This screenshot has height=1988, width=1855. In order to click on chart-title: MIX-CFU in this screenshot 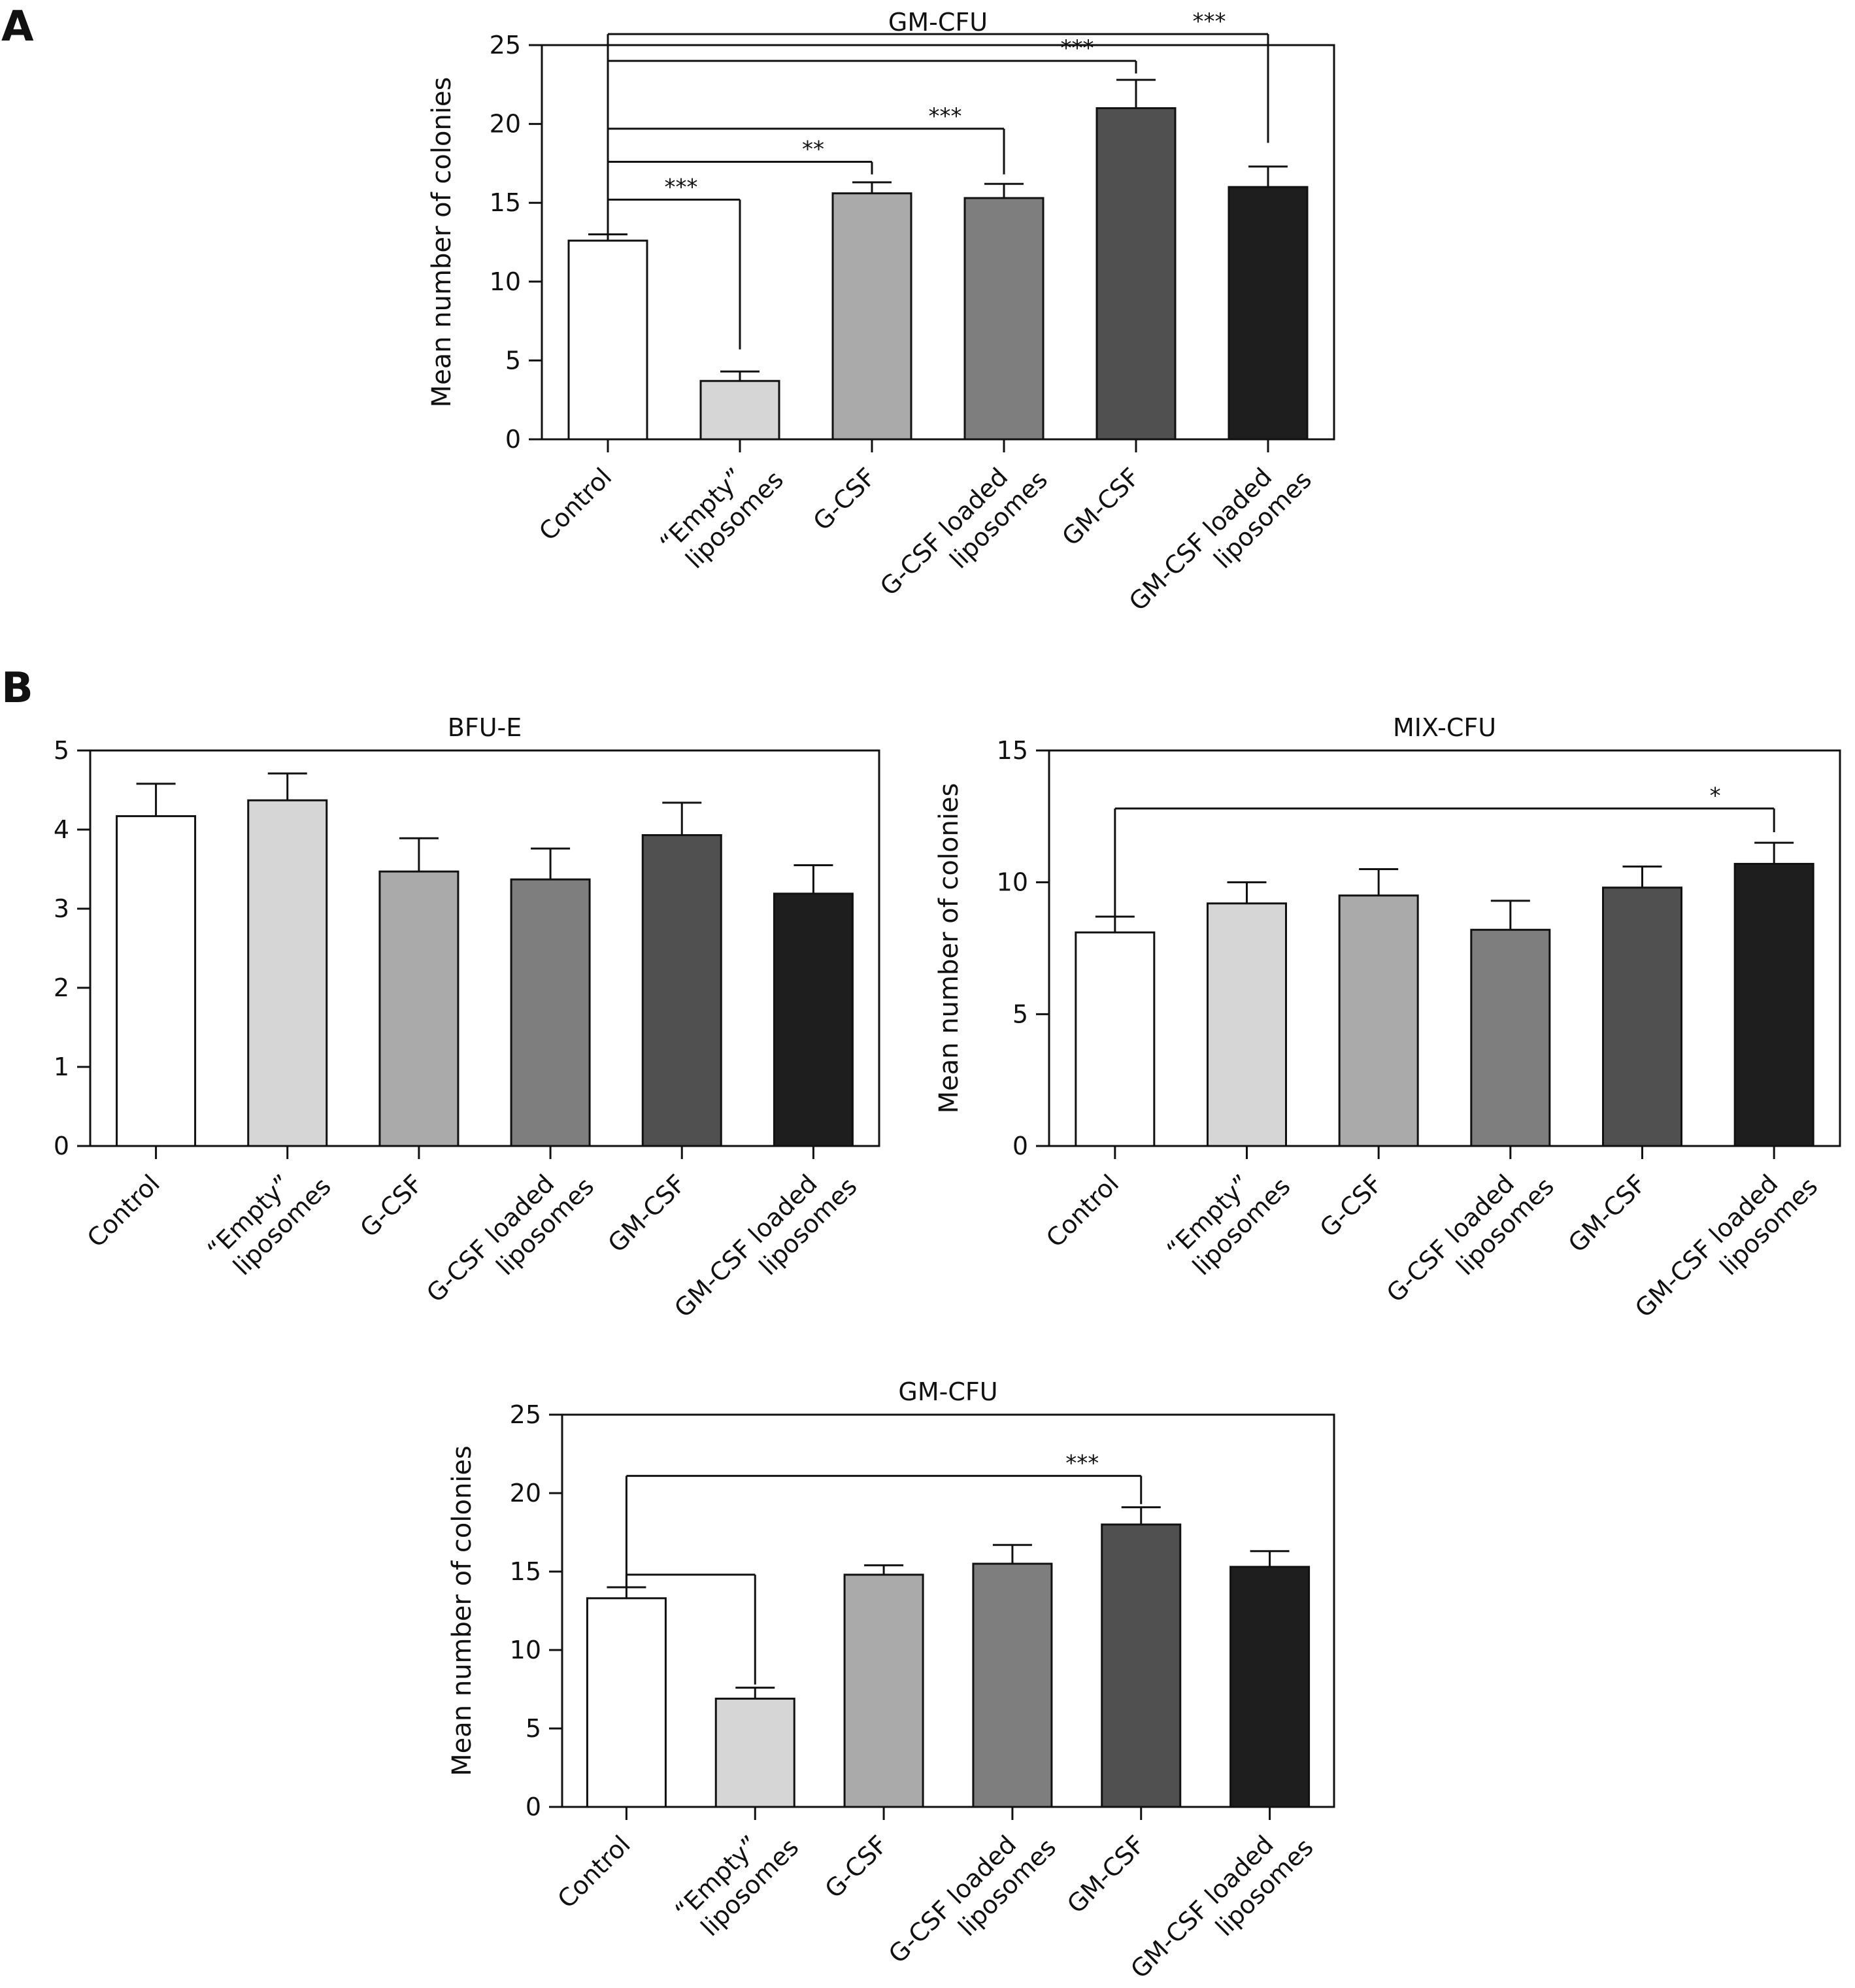, I will do `click(1444, 727)`.